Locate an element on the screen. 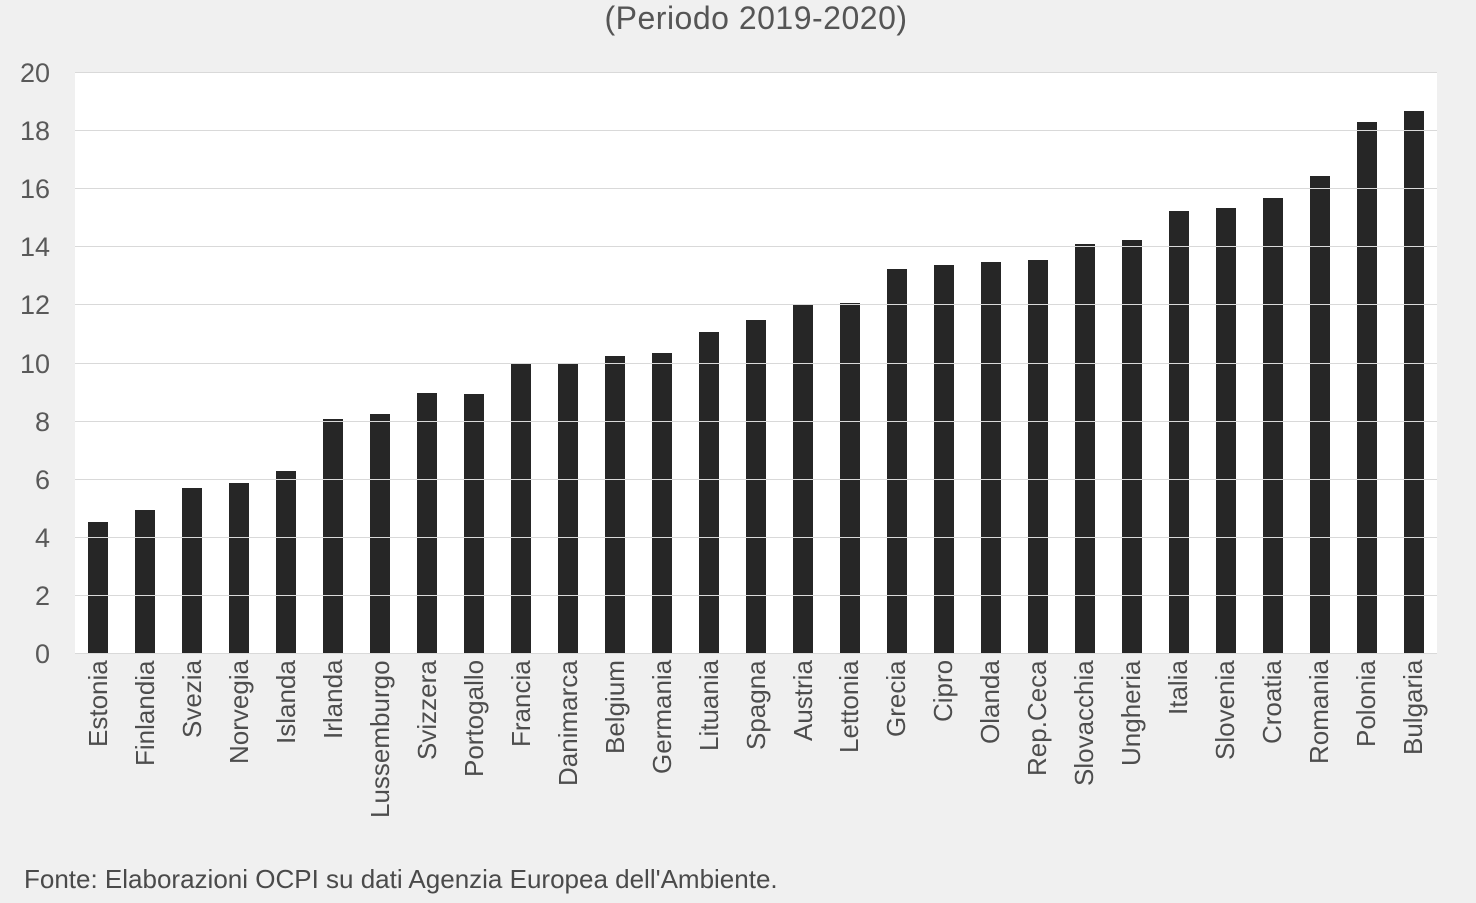 Image resolution: width=1476 pixels, height=903 pixels. x-label-slot: Croatia is located at coordinates (1272, 767).